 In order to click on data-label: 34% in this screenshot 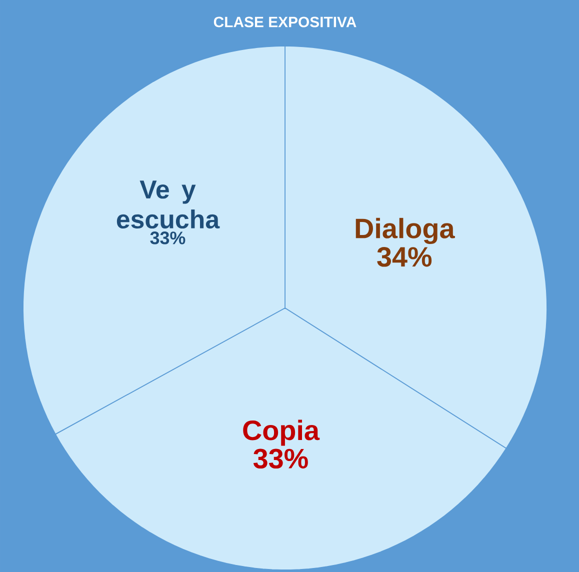, I will do `click(404, 257)`.